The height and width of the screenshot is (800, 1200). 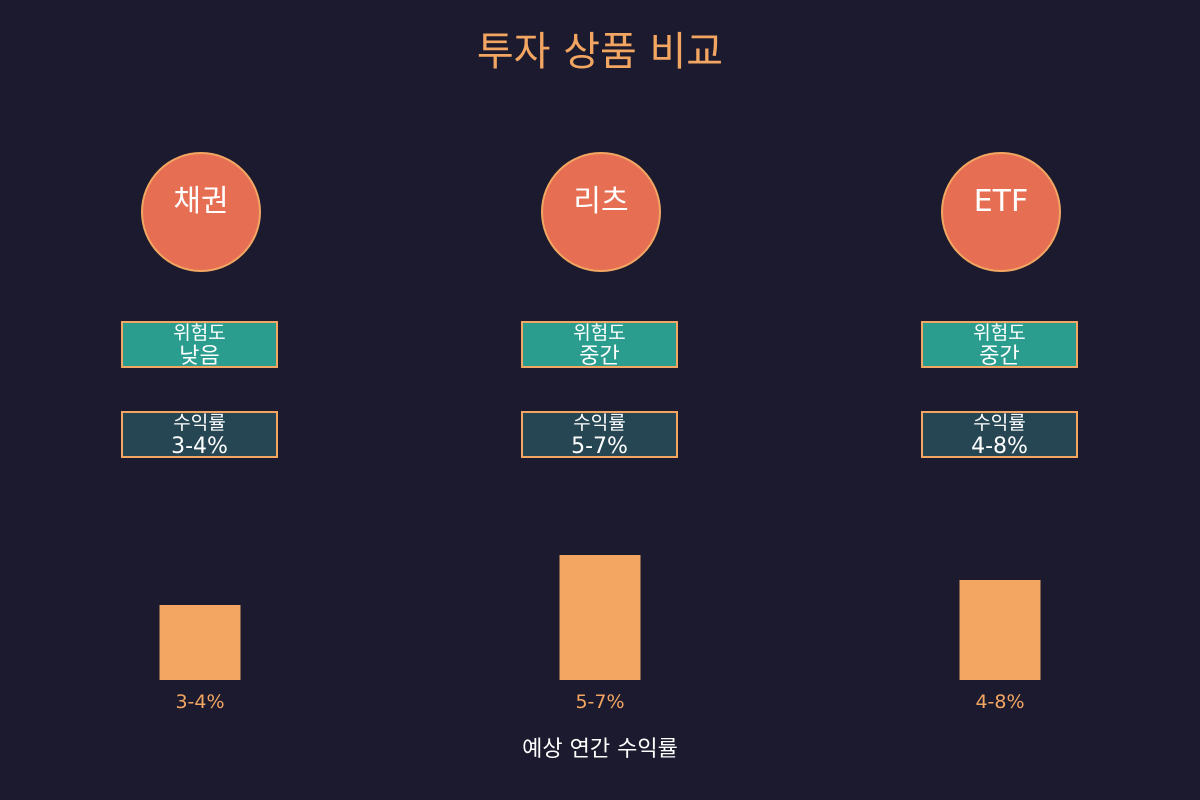 I want to click on return-box-reits: 수익률 5-7%, so click(x=599, y=435).